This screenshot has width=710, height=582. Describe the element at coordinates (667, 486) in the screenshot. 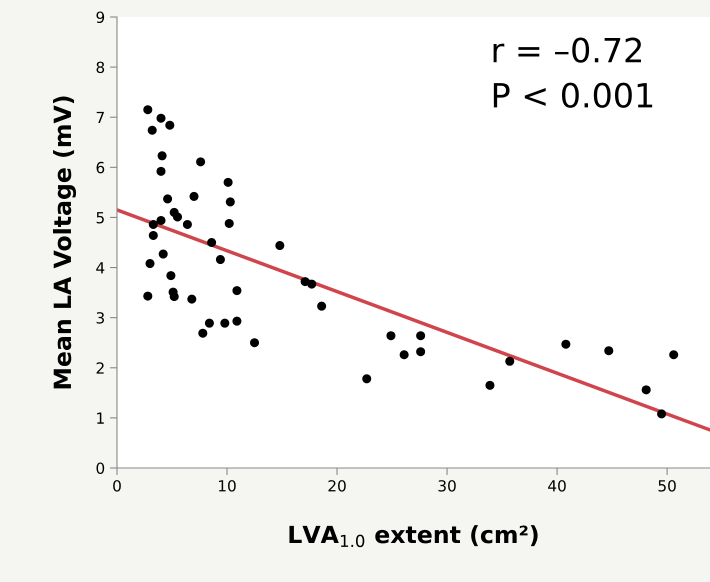

I see `x-tick-label: 50` at that location.